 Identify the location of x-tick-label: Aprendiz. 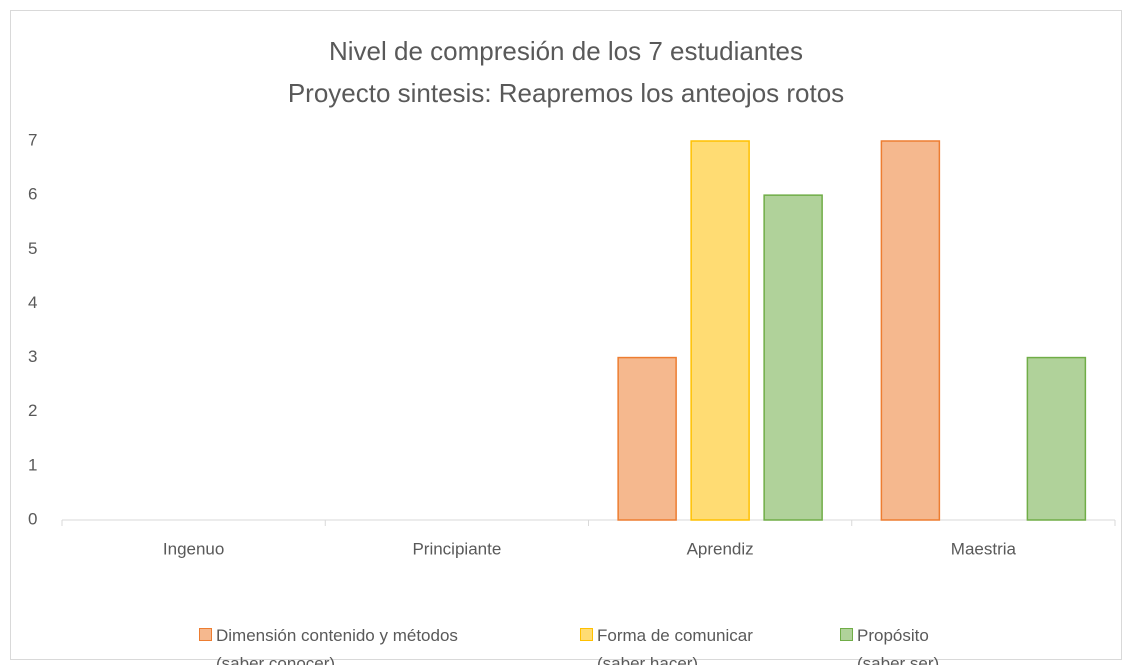
(720, 548).